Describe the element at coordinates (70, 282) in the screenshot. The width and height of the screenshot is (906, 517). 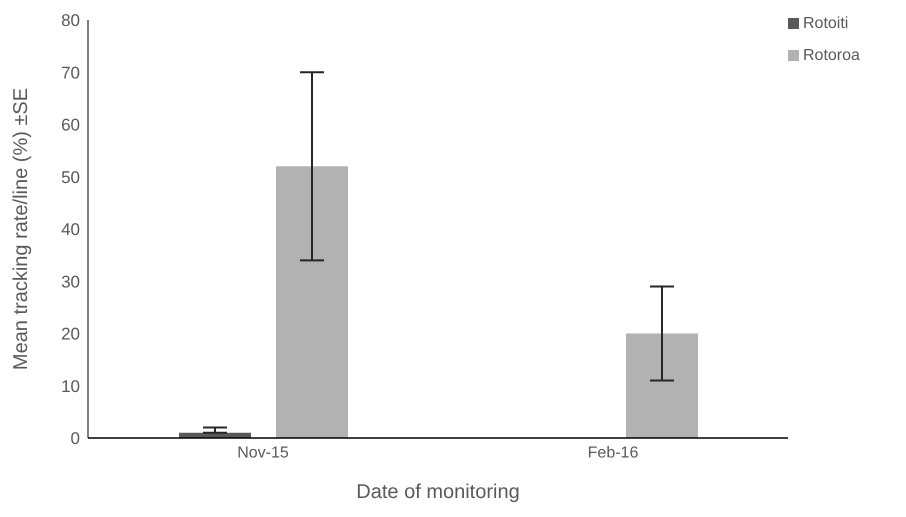
I see `y-tick-label: 30` at that location.